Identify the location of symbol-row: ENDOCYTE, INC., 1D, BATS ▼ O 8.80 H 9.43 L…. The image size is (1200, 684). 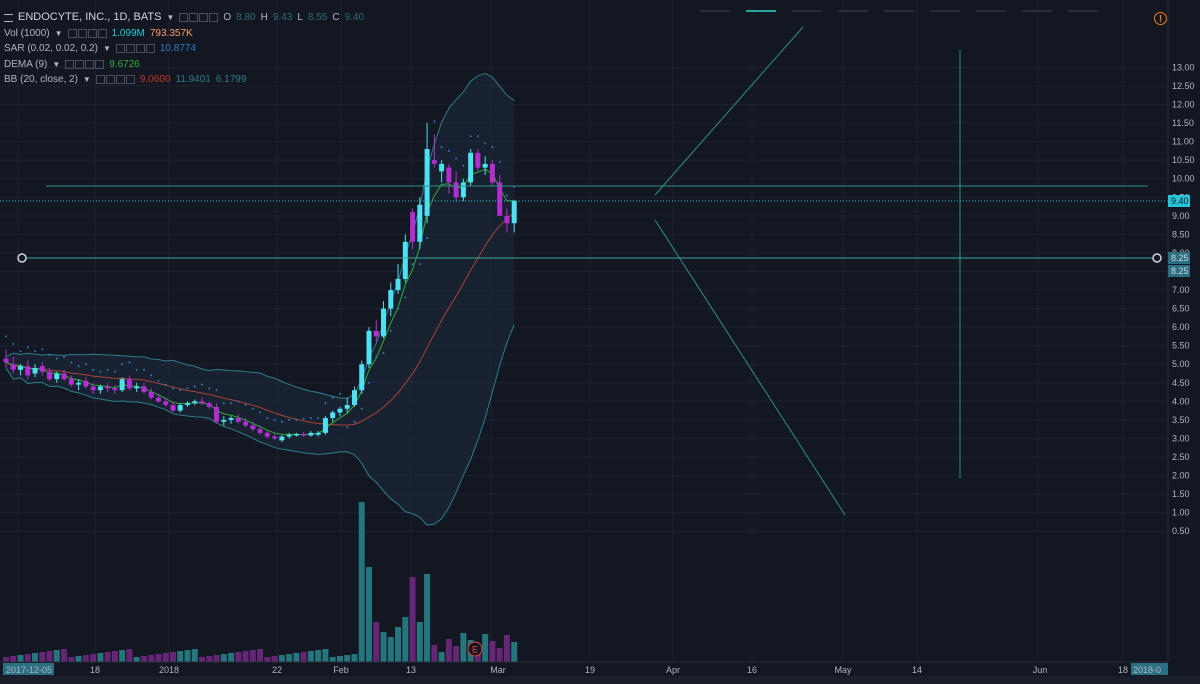
(184, 18).